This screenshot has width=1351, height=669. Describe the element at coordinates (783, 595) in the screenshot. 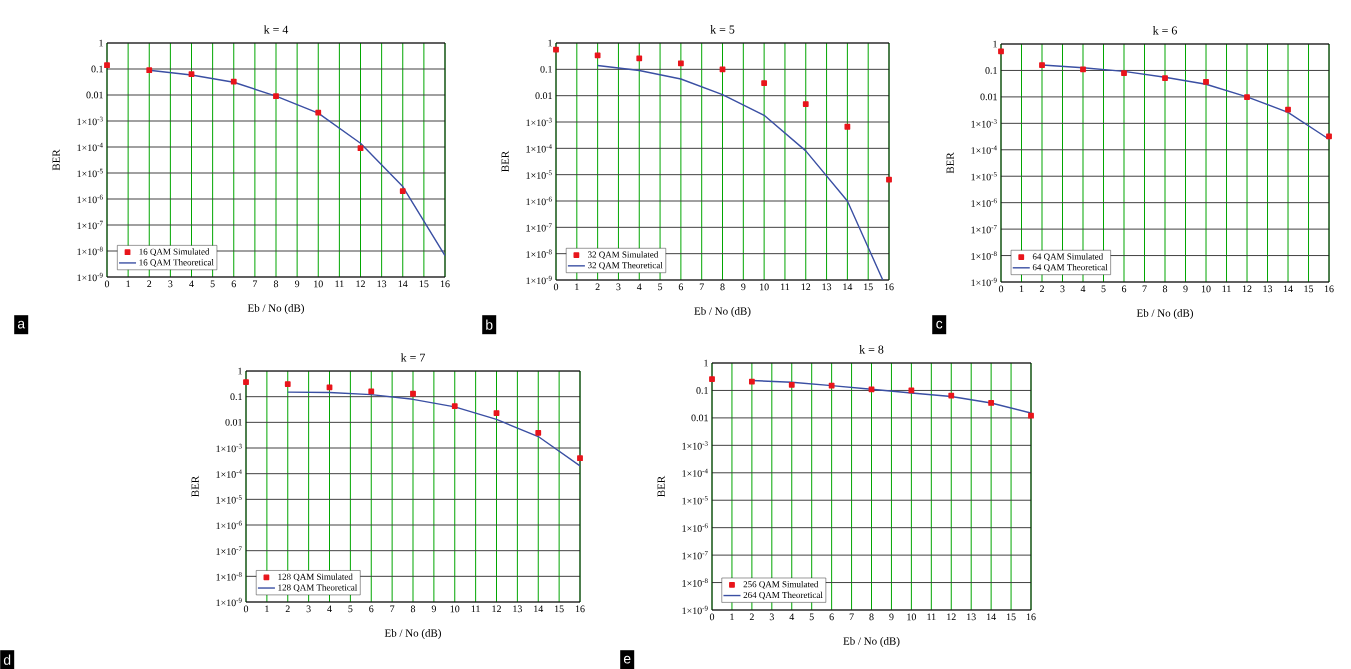

I see `legend-label: 264 QAM Theoretical` at that location.